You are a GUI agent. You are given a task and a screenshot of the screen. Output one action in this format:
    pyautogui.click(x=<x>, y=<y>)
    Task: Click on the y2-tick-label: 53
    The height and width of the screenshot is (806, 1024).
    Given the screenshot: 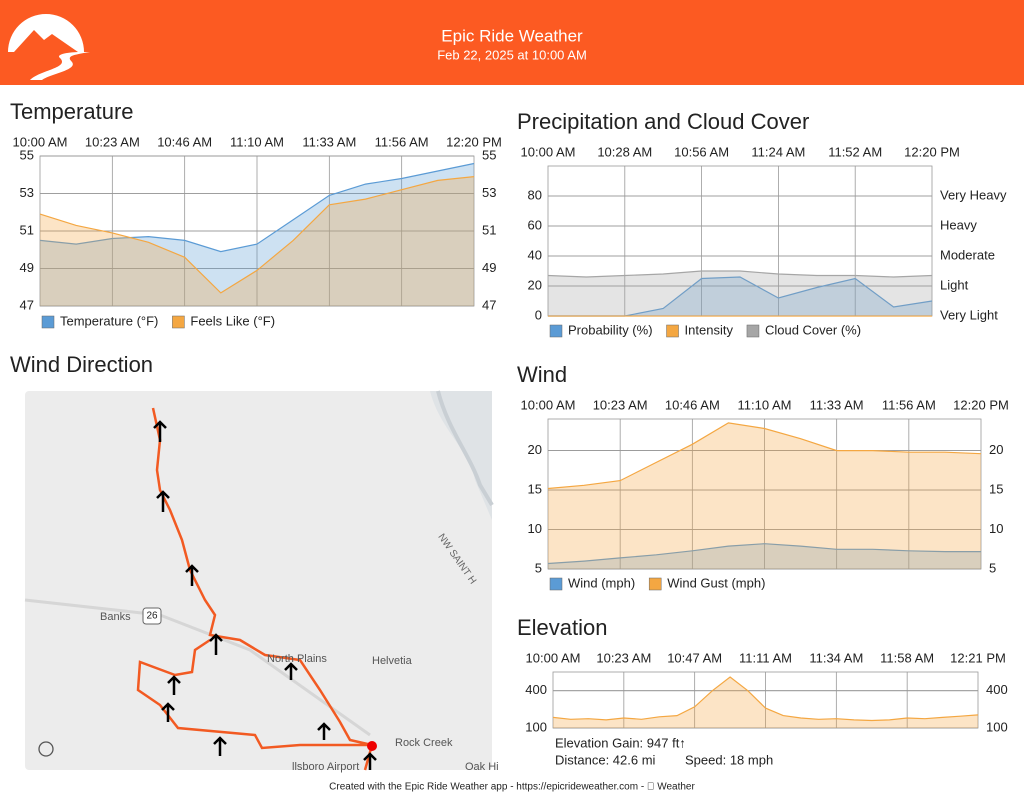 What is the action you would take?
    pyautogui.click(x=489, y=192)
    